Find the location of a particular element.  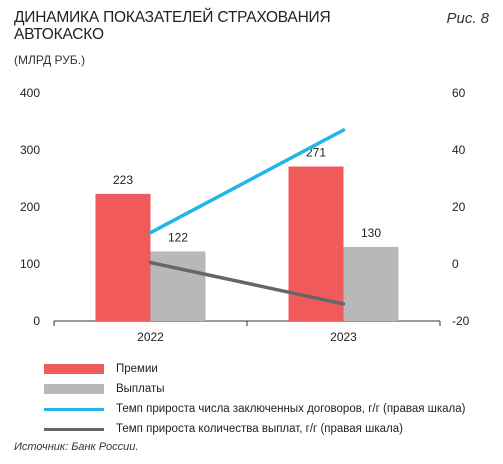

left-tick-label-0: 0 is located at coordinates (36, 321).